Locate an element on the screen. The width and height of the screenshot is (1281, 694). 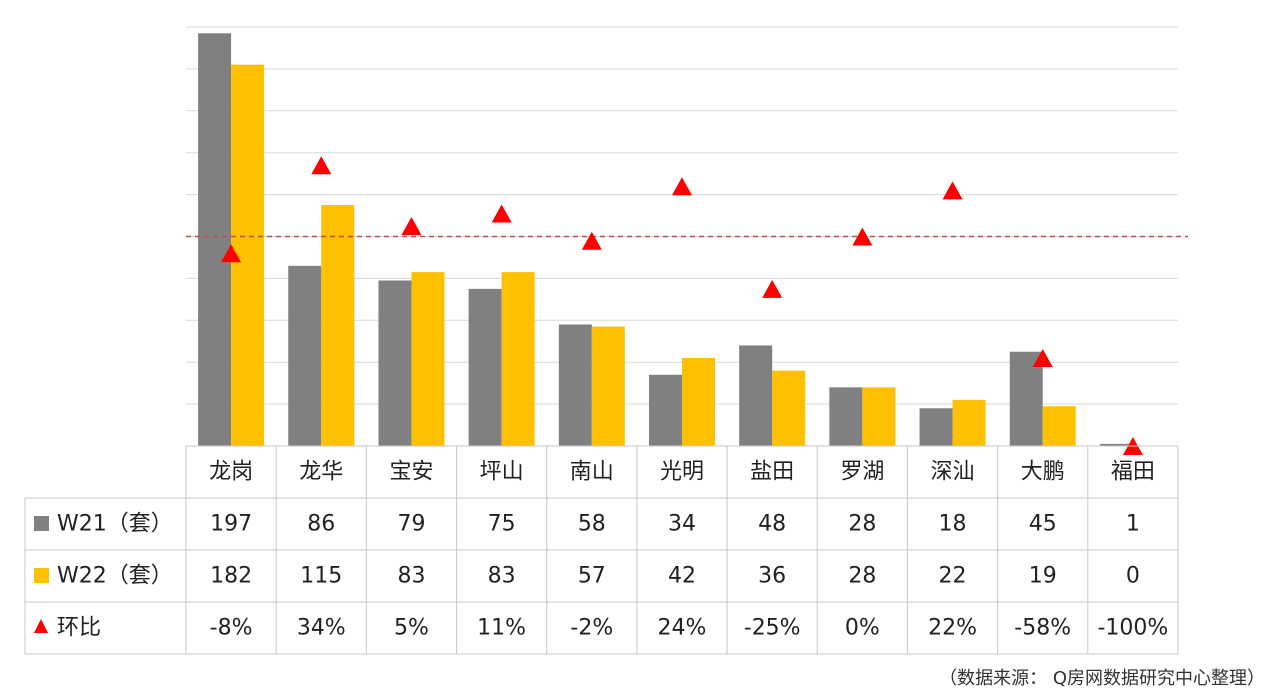
table-cell: 11% is located at coordinates (501, 628).